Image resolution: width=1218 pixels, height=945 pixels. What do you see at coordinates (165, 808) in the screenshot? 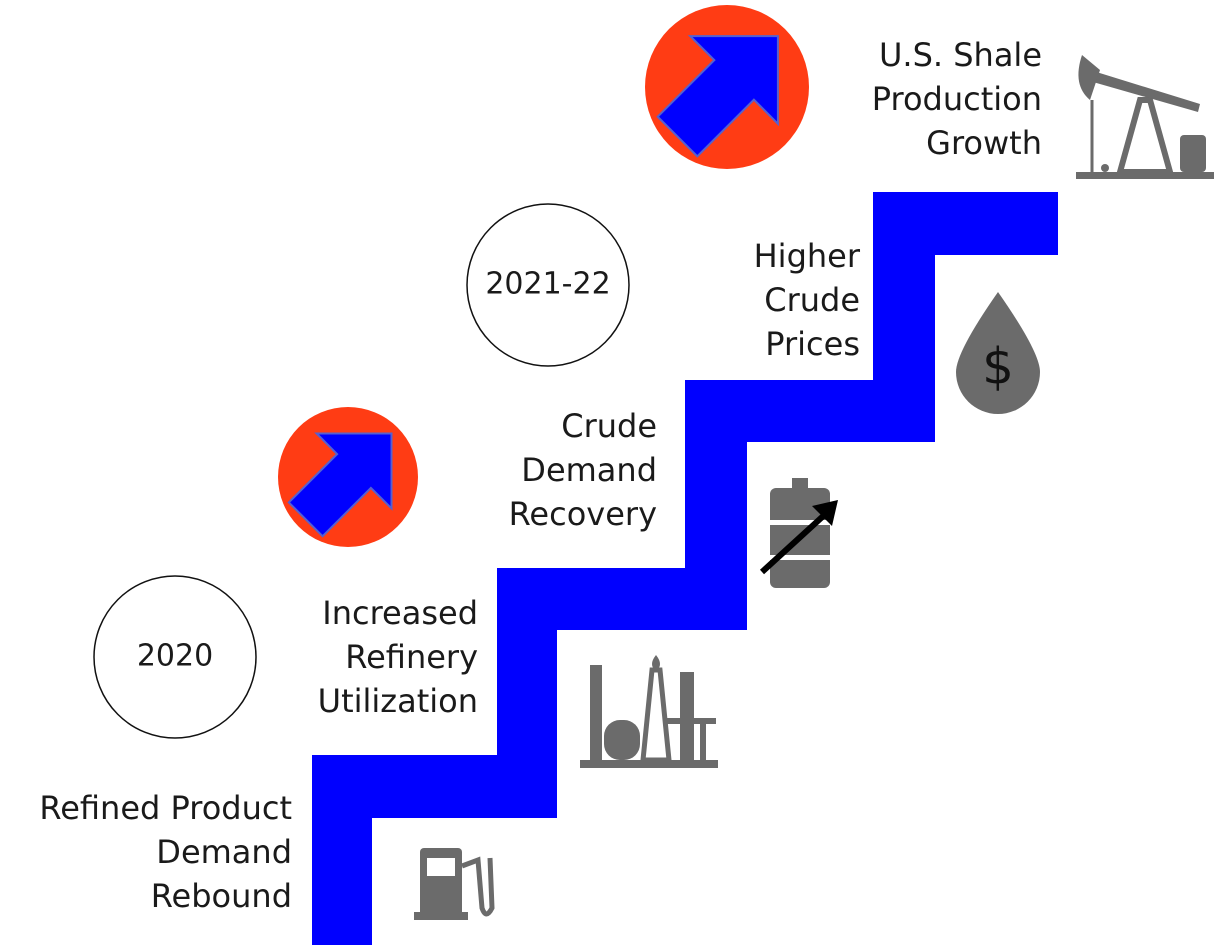
I see `step-label: Refined Product` at bounding box center [165, 808].